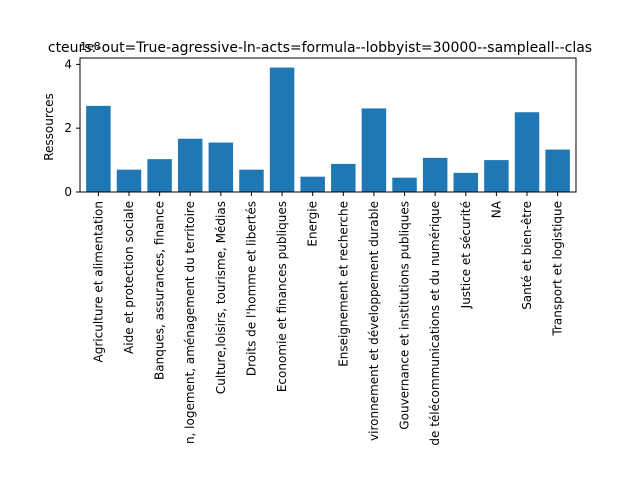  I want to click on x-tick-label: Santé et bien-être, so click(527, 255).